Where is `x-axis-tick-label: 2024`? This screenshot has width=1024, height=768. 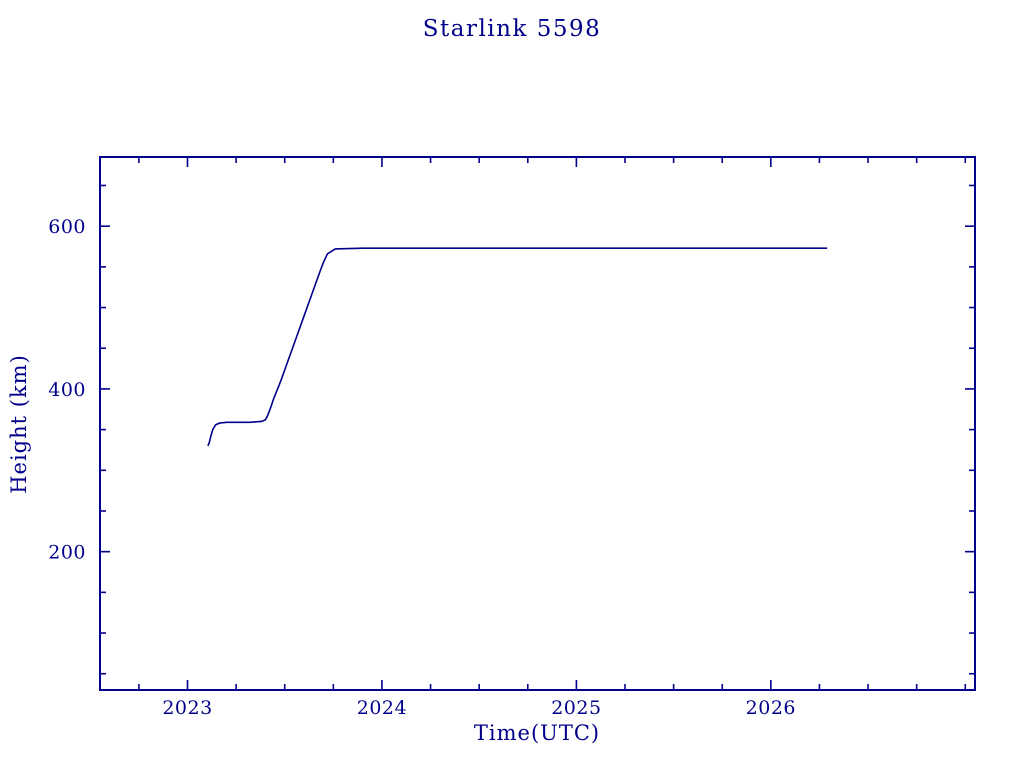 x-axis-tick-label: 2024 is located at coordinates (382, 708).